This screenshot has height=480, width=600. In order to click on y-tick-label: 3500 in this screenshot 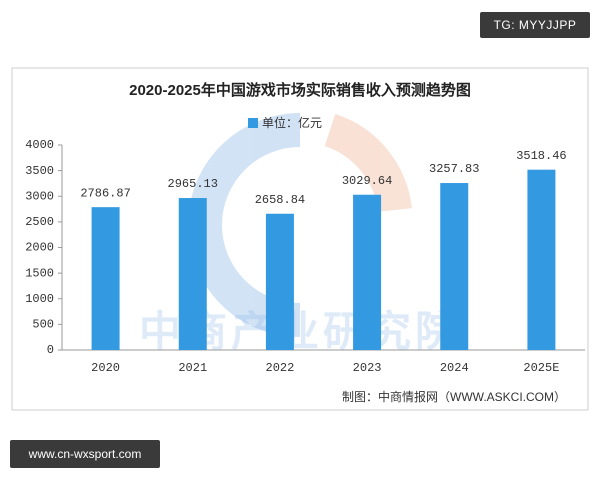, I will do `click(39, 171)`.